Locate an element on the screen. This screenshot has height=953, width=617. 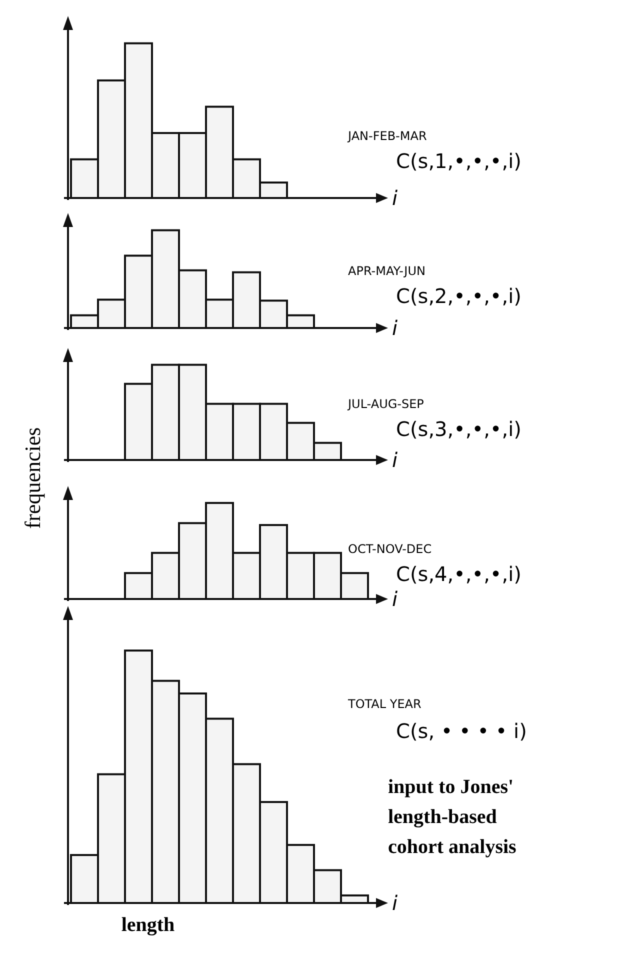
text: input to Jones' length-based cohort analysis is located at coordinates (452, 817).